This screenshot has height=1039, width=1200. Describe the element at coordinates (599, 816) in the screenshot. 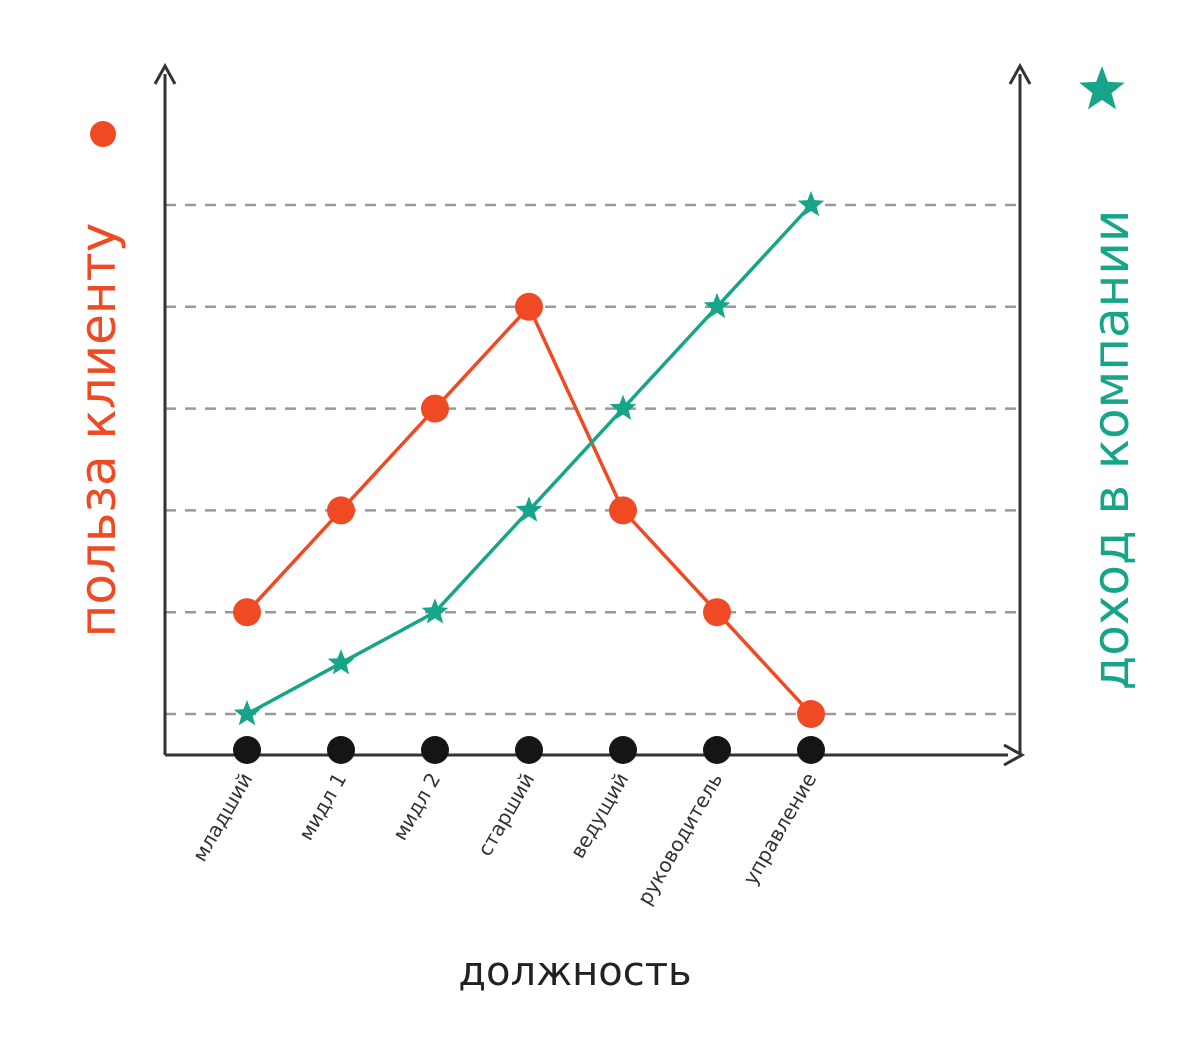

I see `x-tick-label: ведущий` at that location.